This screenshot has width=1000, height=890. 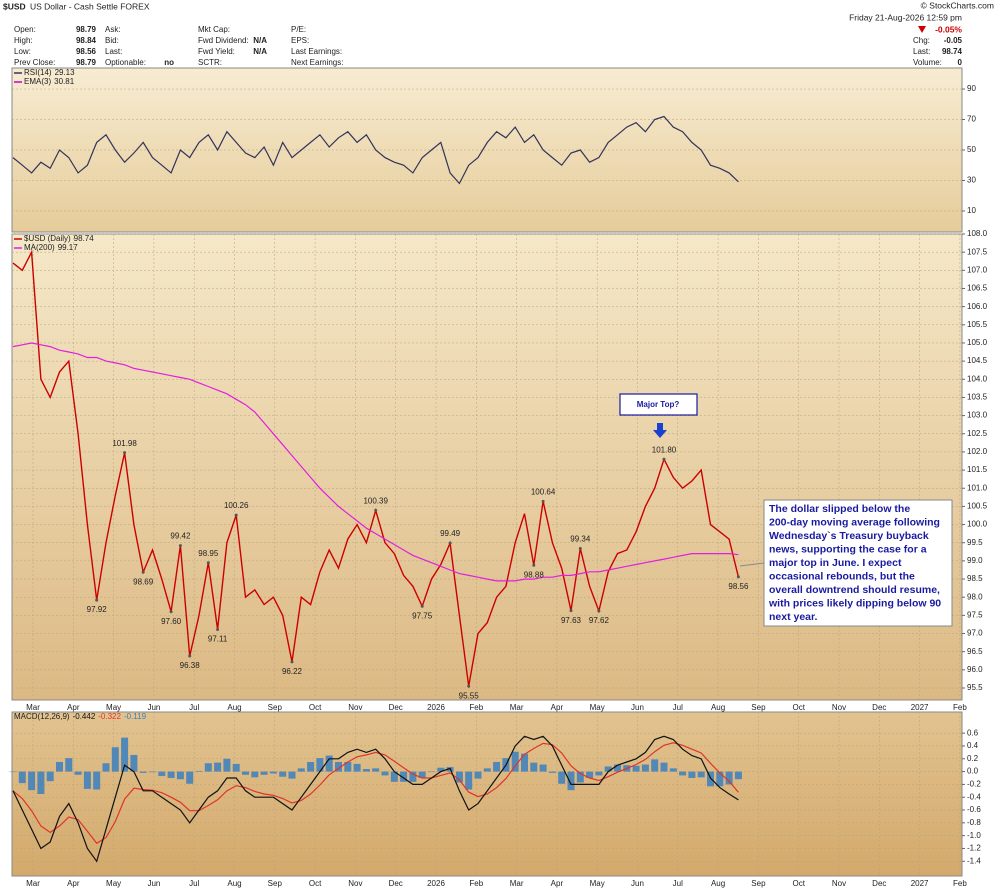 What do you see at coordinates (51, 247) in the screenshot?
I see `legend-entry: MA(200) 99.17` at bounding box center [51, 247].